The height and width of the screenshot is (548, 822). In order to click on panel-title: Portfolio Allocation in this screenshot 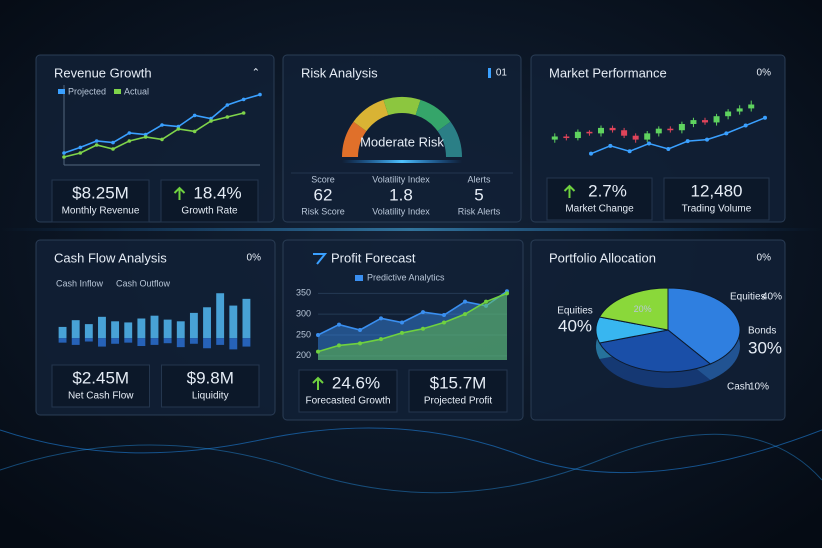, I will do `click(602, 257)`.